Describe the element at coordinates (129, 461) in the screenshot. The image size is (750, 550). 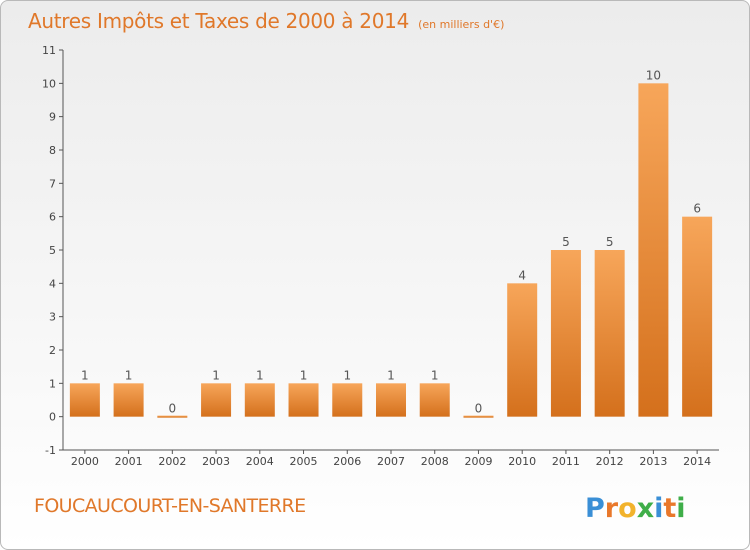
I see `x-tick-label-2001: 2001` at that location.